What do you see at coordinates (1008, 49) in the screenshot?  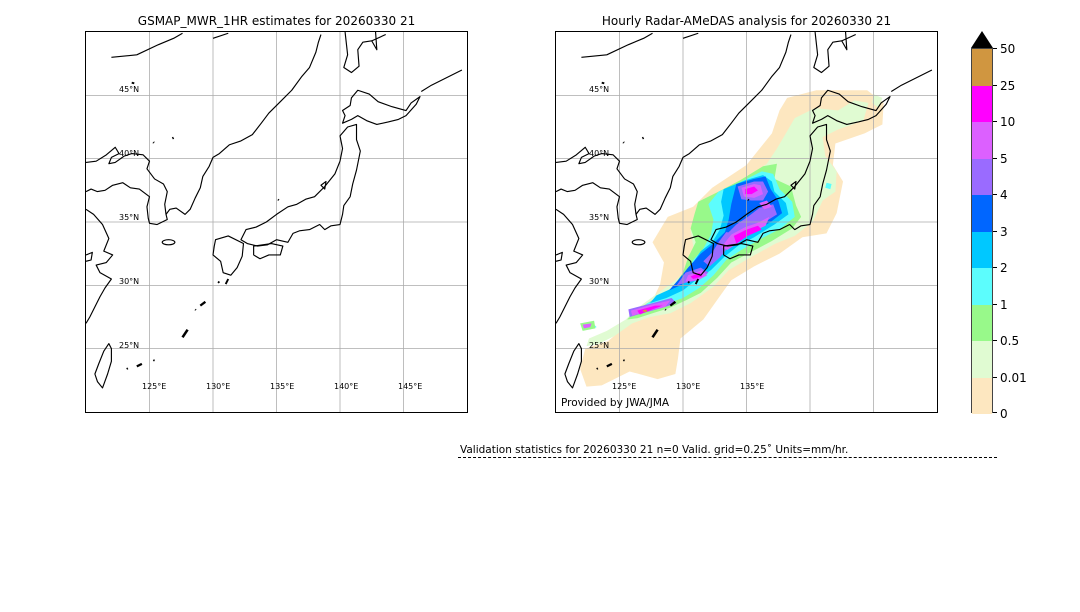 I see `colorbar-label-50: 50` at bounding box center [1008, 49].